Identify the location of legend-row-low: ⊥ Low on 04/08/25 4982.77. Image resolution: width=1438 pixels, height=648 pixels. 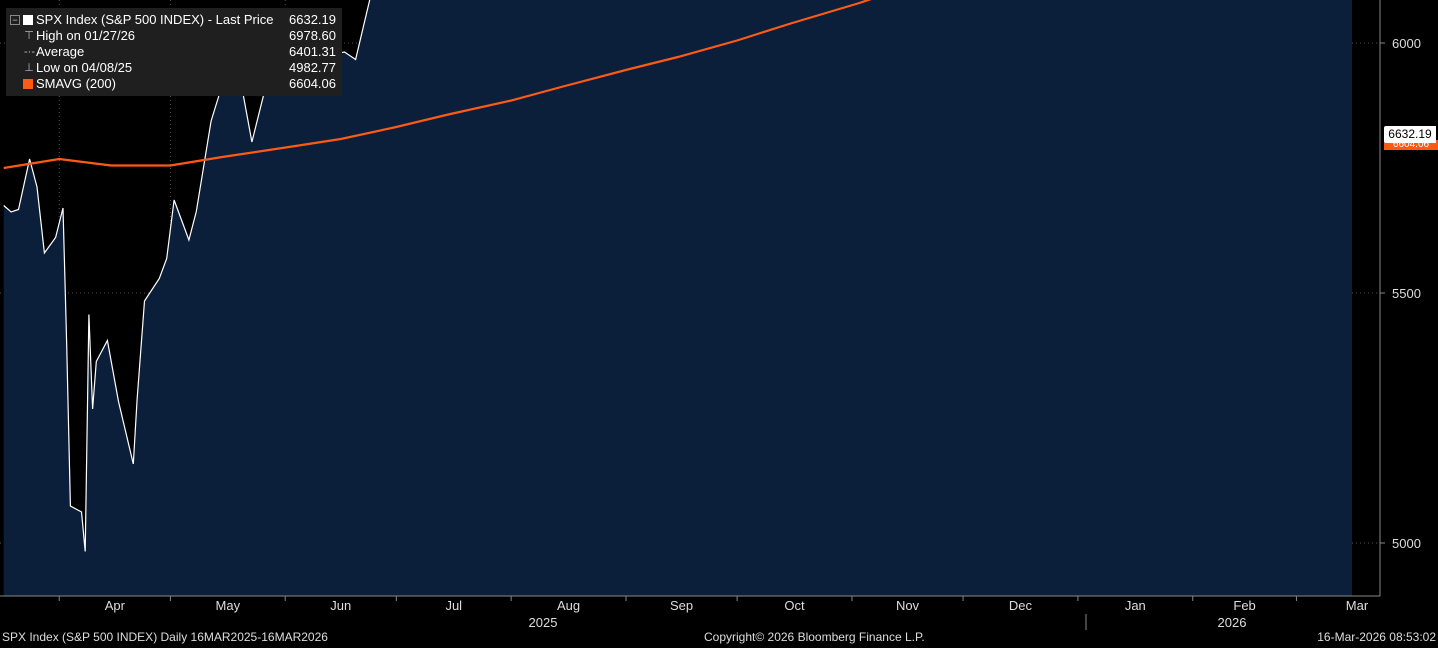
(174, 68).